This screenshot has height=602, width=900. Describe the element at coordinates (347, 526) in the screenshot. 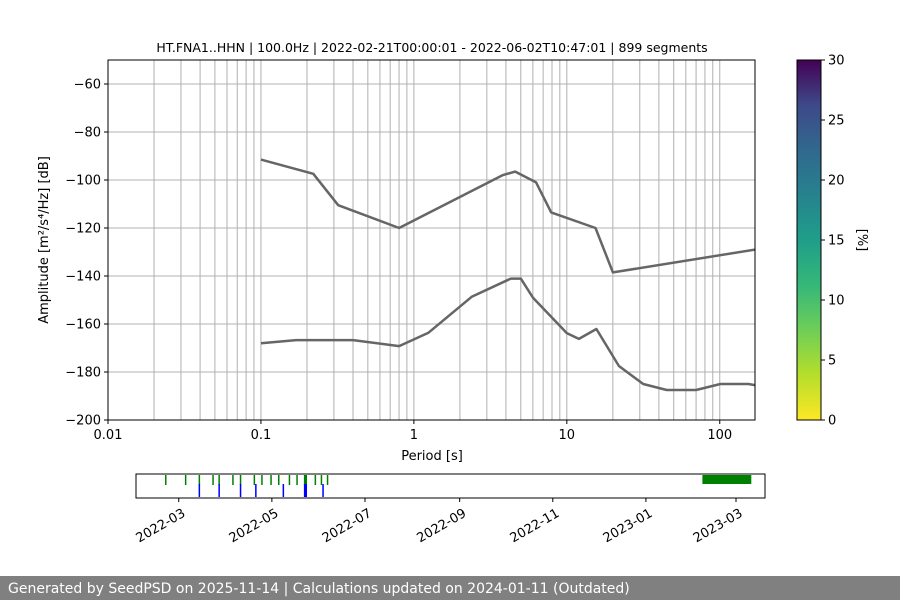

I see `timeline-tick-label: 2022-07` at that location.